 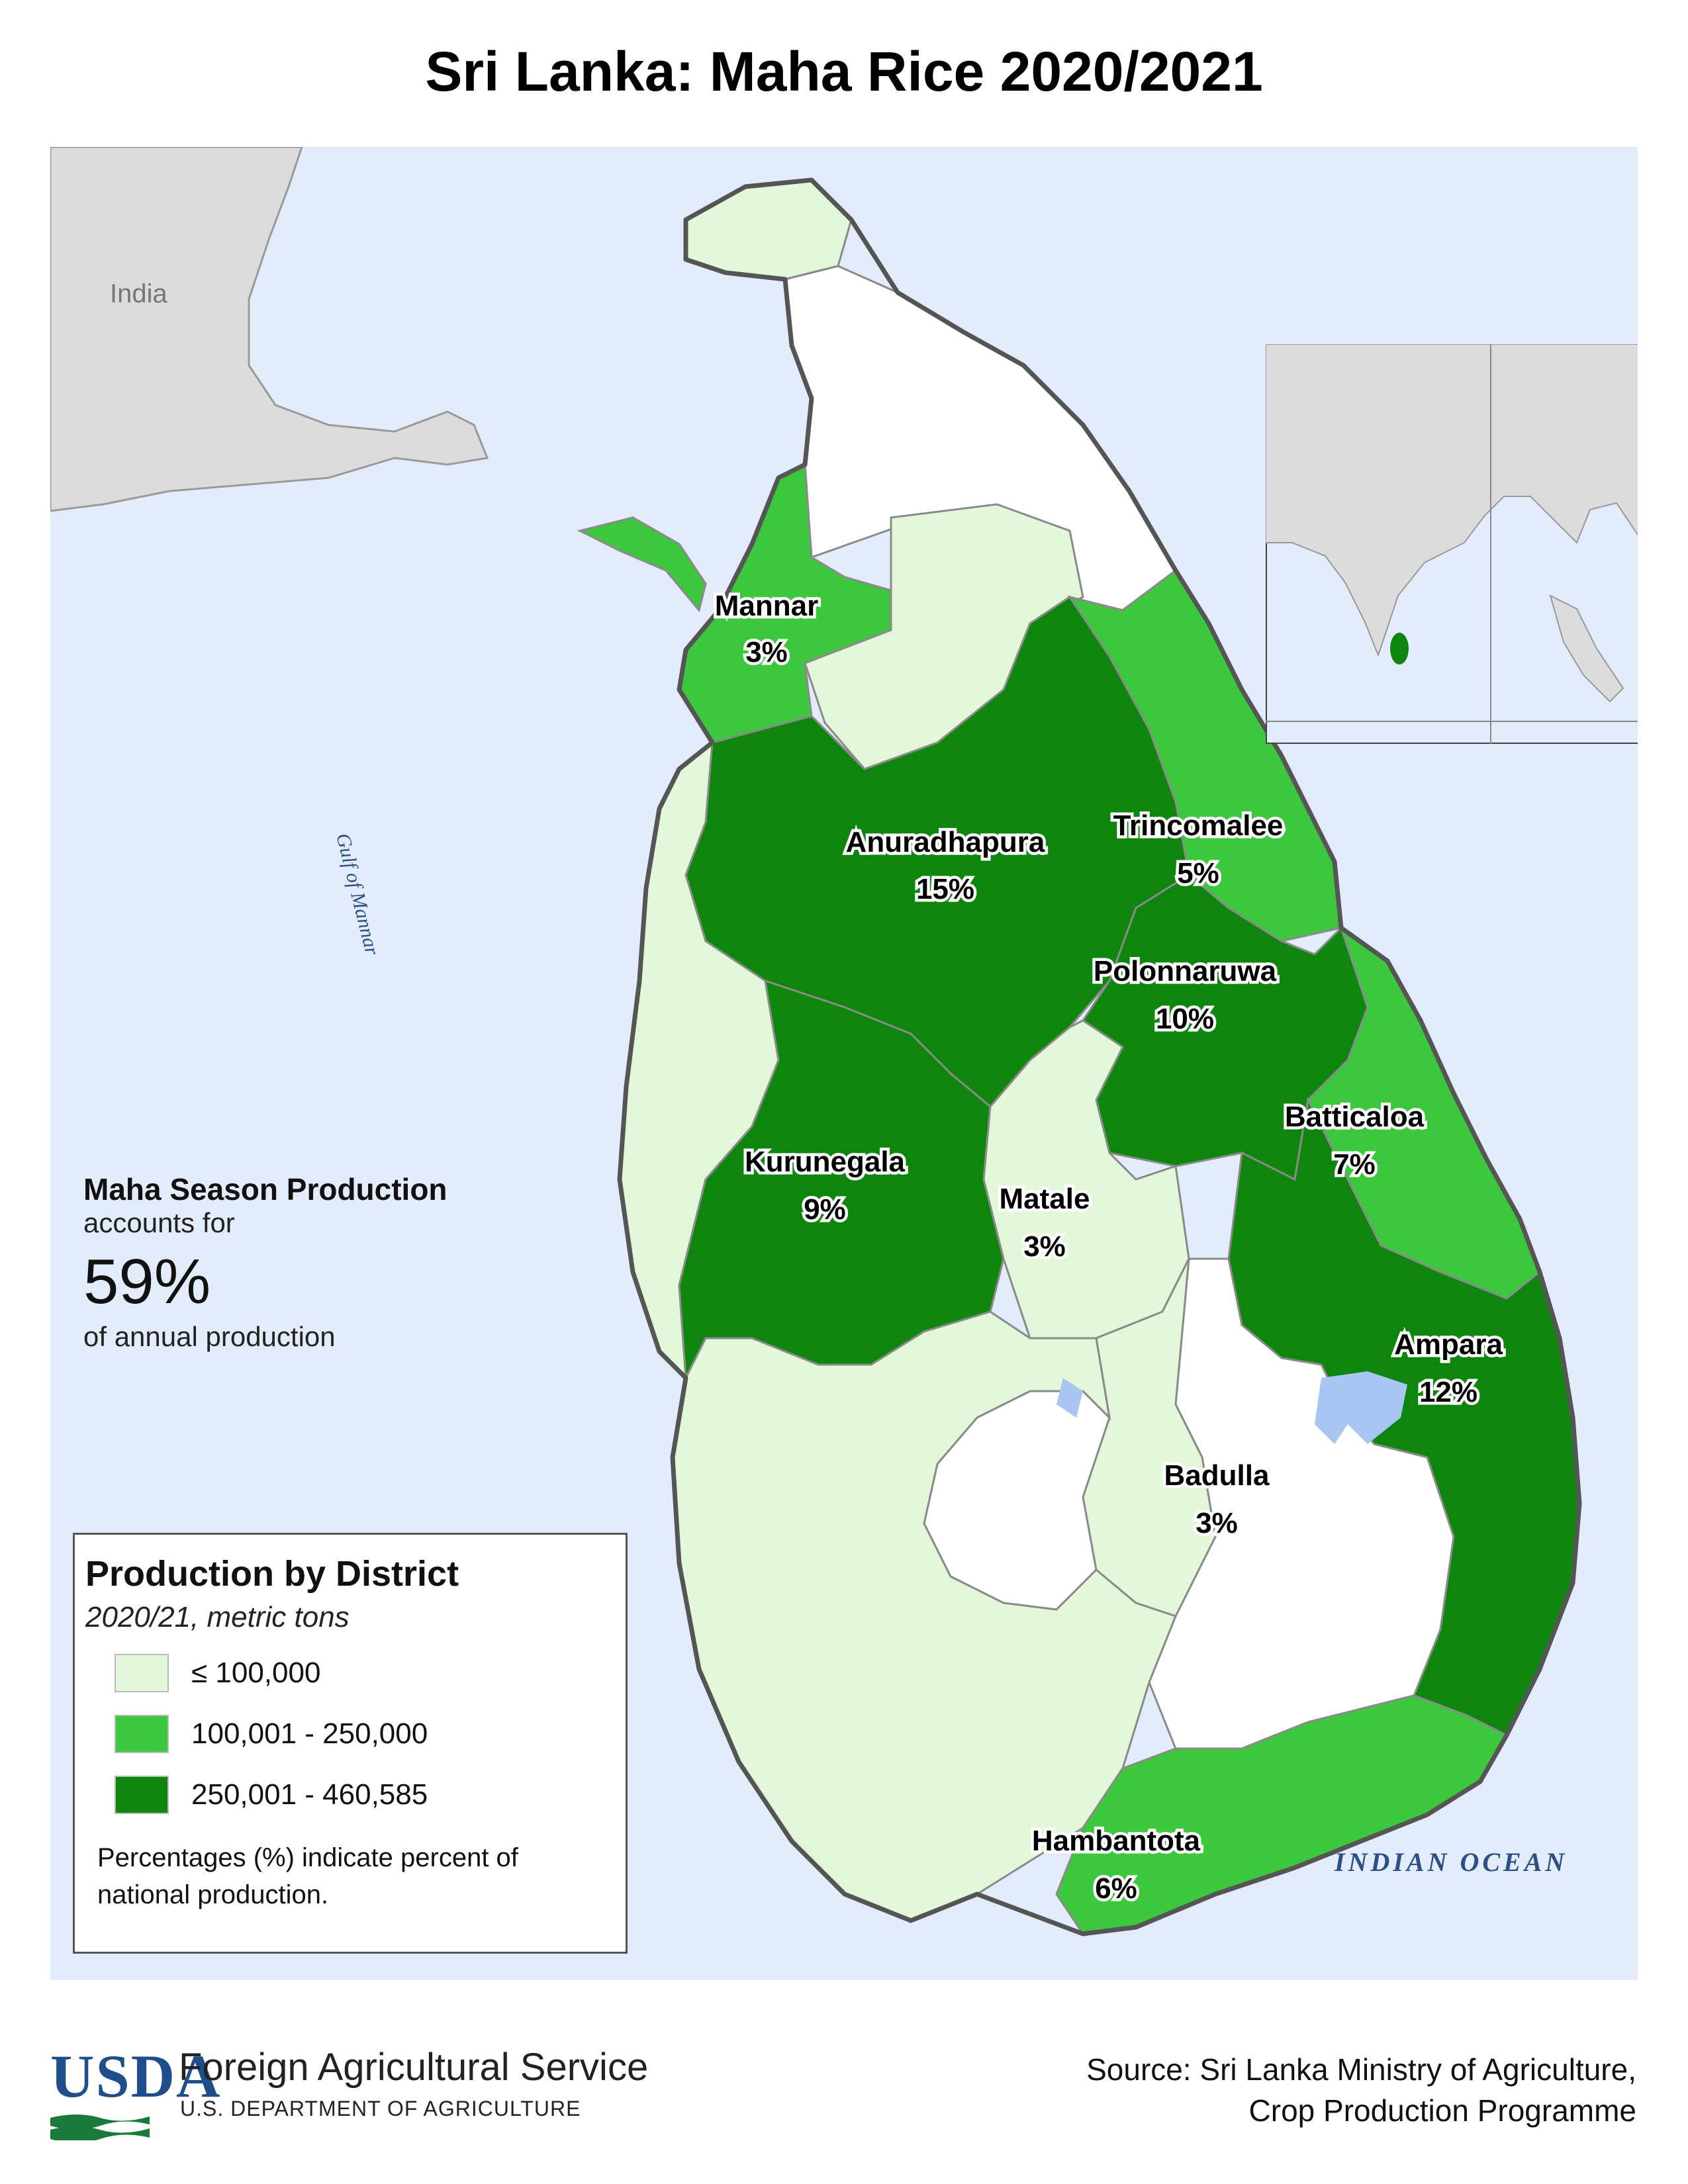 I want to click on legend-title: Production by District, so click(x=272, y=1574).